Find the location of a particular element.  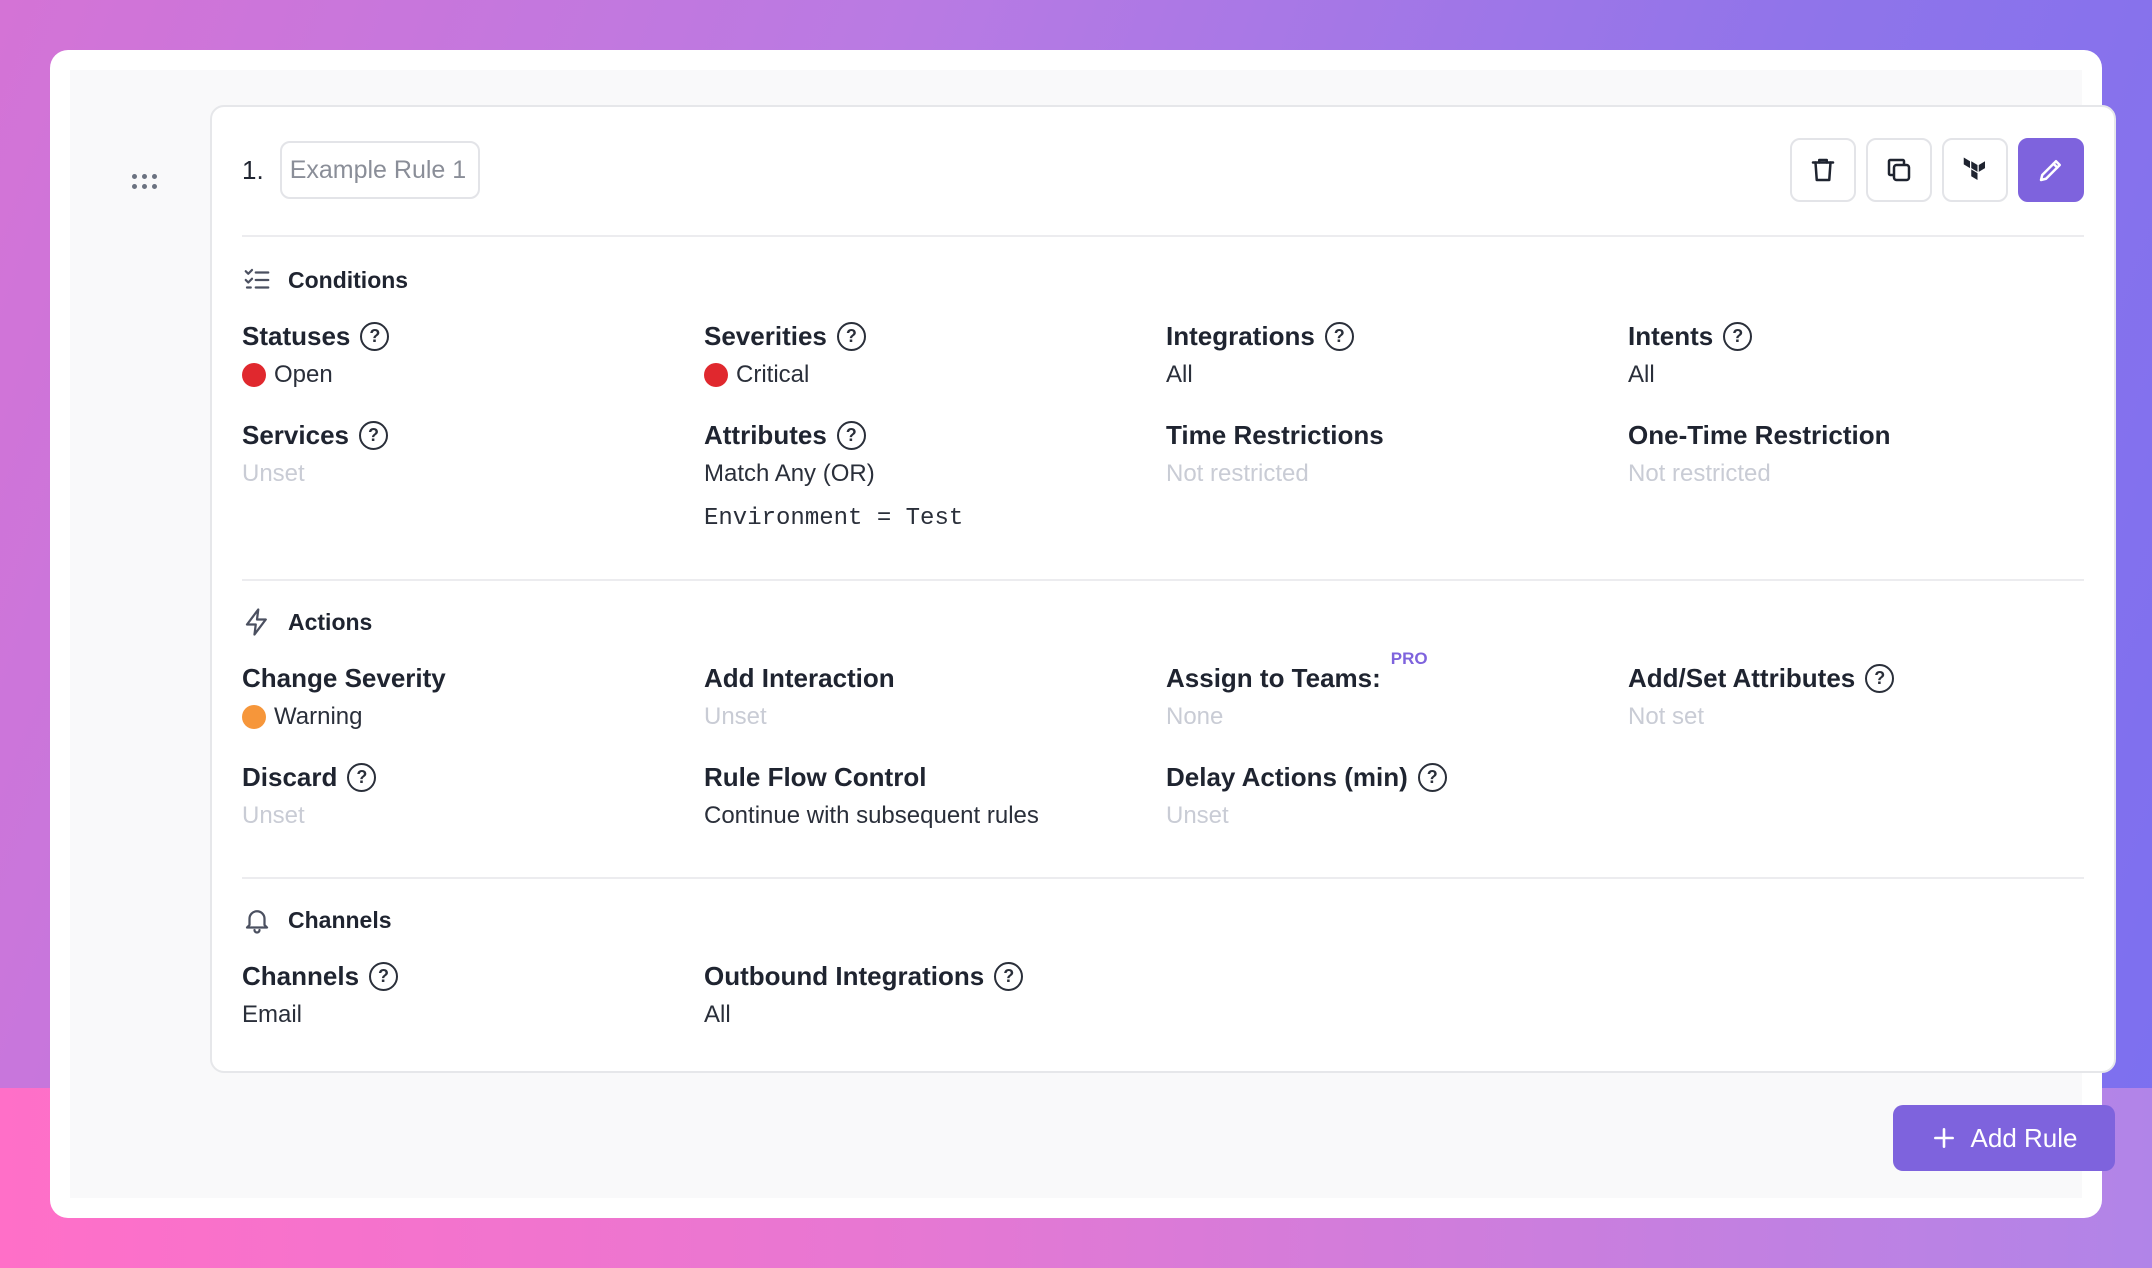

trash-icon is located at coordinates (1823, 170).